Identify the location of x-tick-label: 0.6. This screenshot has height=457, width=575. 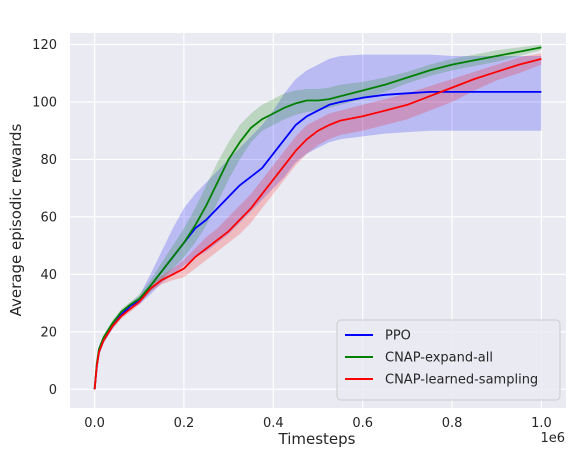
(362, 423).